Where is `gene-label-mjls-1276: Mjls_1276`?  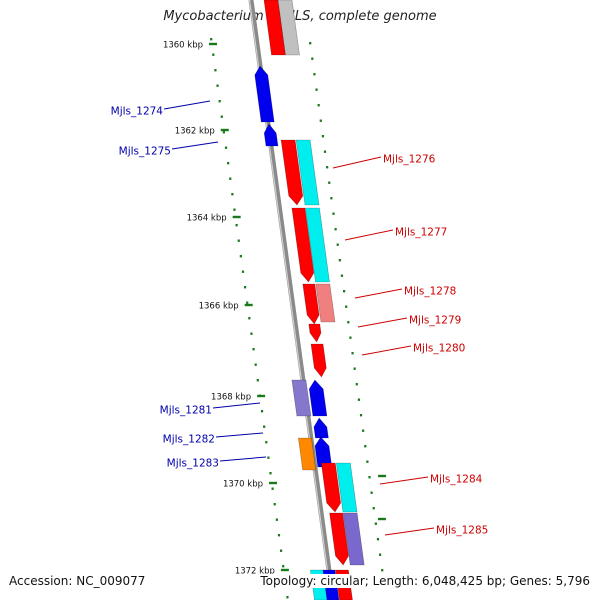 gene-label-mjls-1276: Mjls_1276 is located at coordinates (409, 160).